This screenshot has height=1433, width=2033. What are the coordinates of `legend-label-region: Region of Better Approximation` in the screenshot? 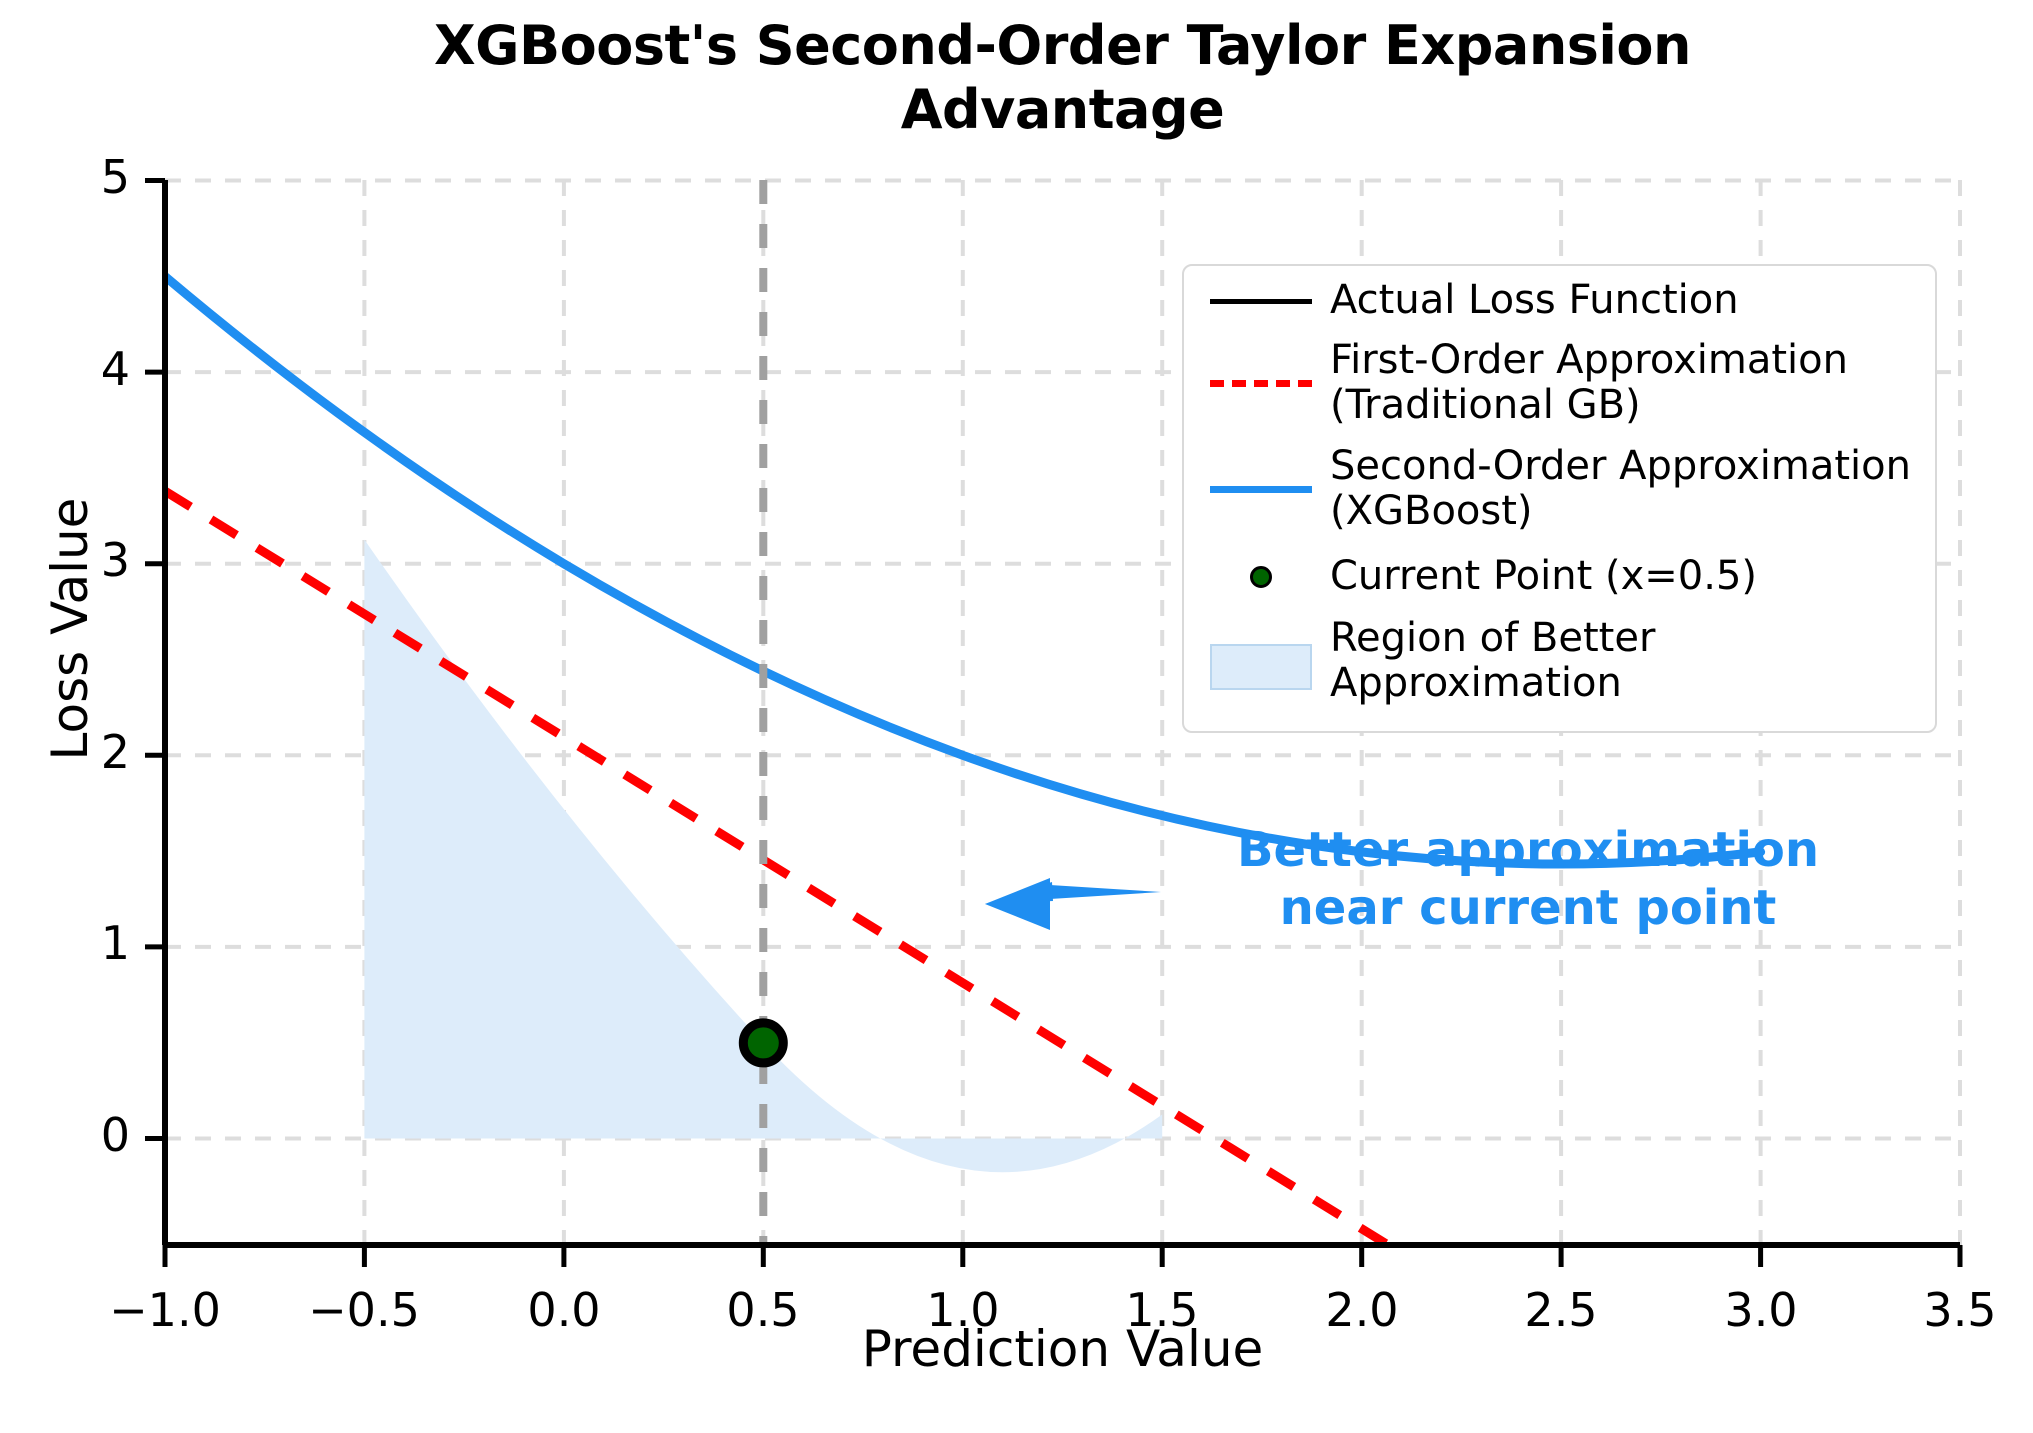 It's located at (1493, 661).